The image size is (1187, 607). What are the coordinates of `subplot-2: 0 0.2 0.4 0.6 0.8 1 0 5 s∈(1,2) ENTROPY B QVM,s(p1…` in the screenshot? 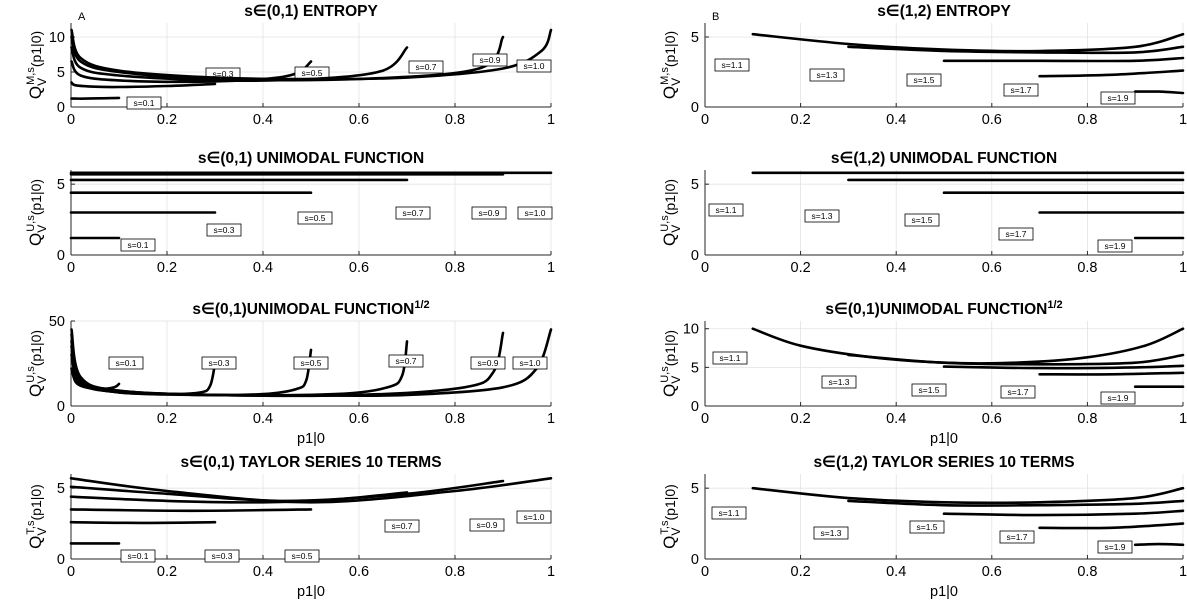 It's located at (923, 65).